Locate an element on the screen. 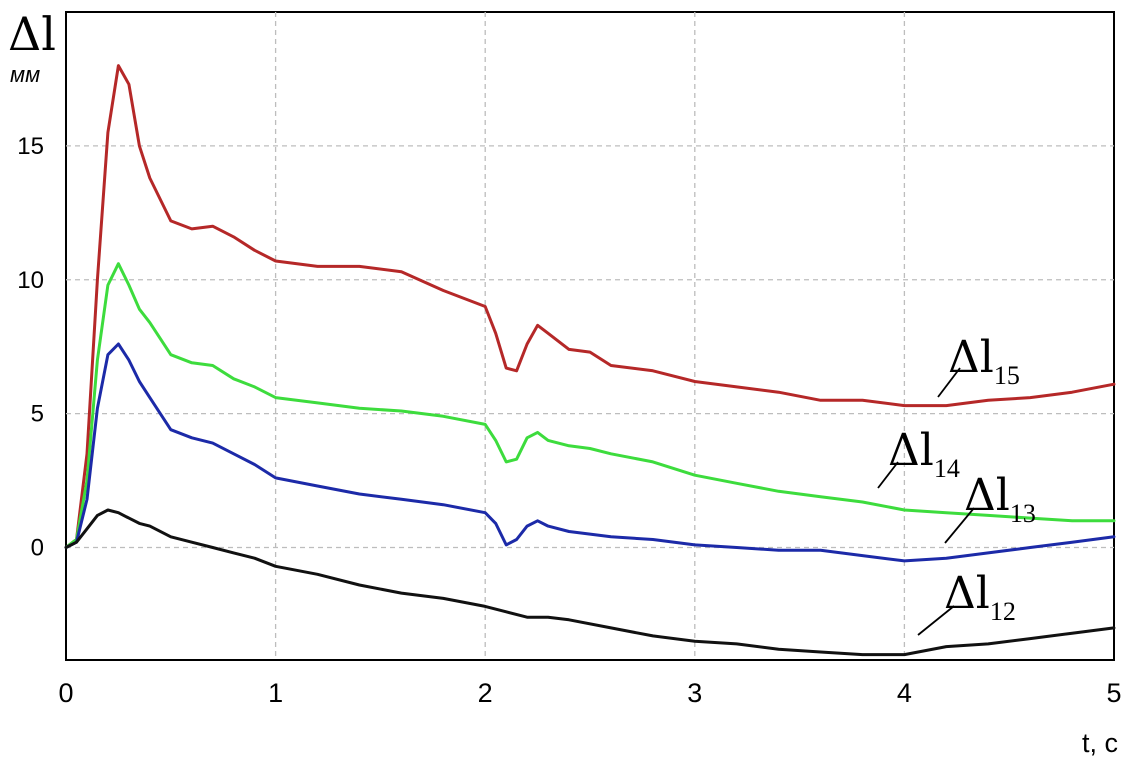 The height and width of the screenshot is (762, 1128). y-tick-label: 15 is located at coordinates (30, 146).